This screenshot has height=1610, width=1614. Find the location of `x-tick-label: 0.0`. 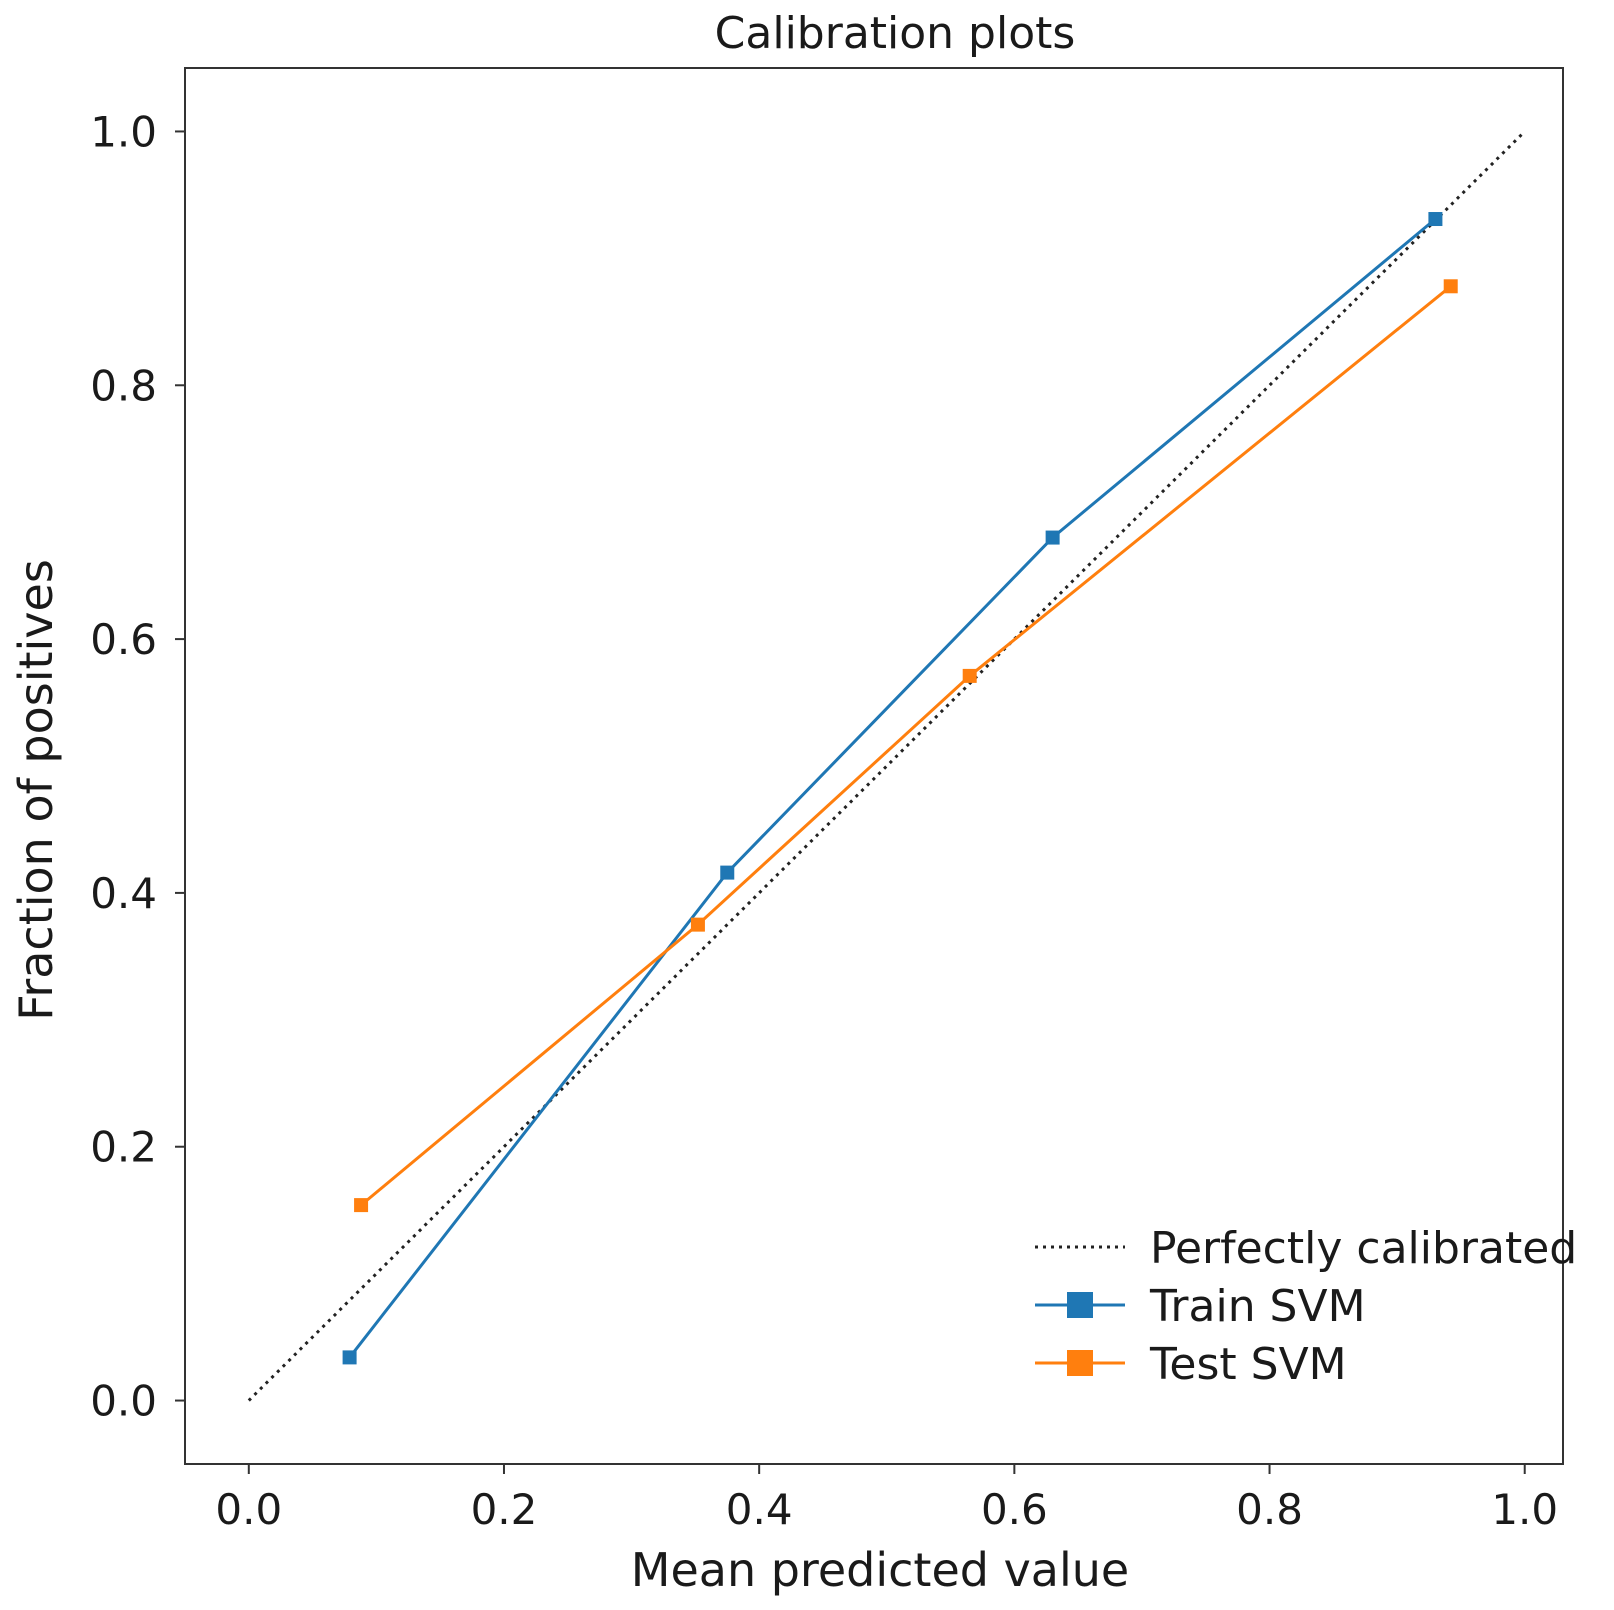

x-tick-label: 0.0 is located at coordinates (248, 1509).